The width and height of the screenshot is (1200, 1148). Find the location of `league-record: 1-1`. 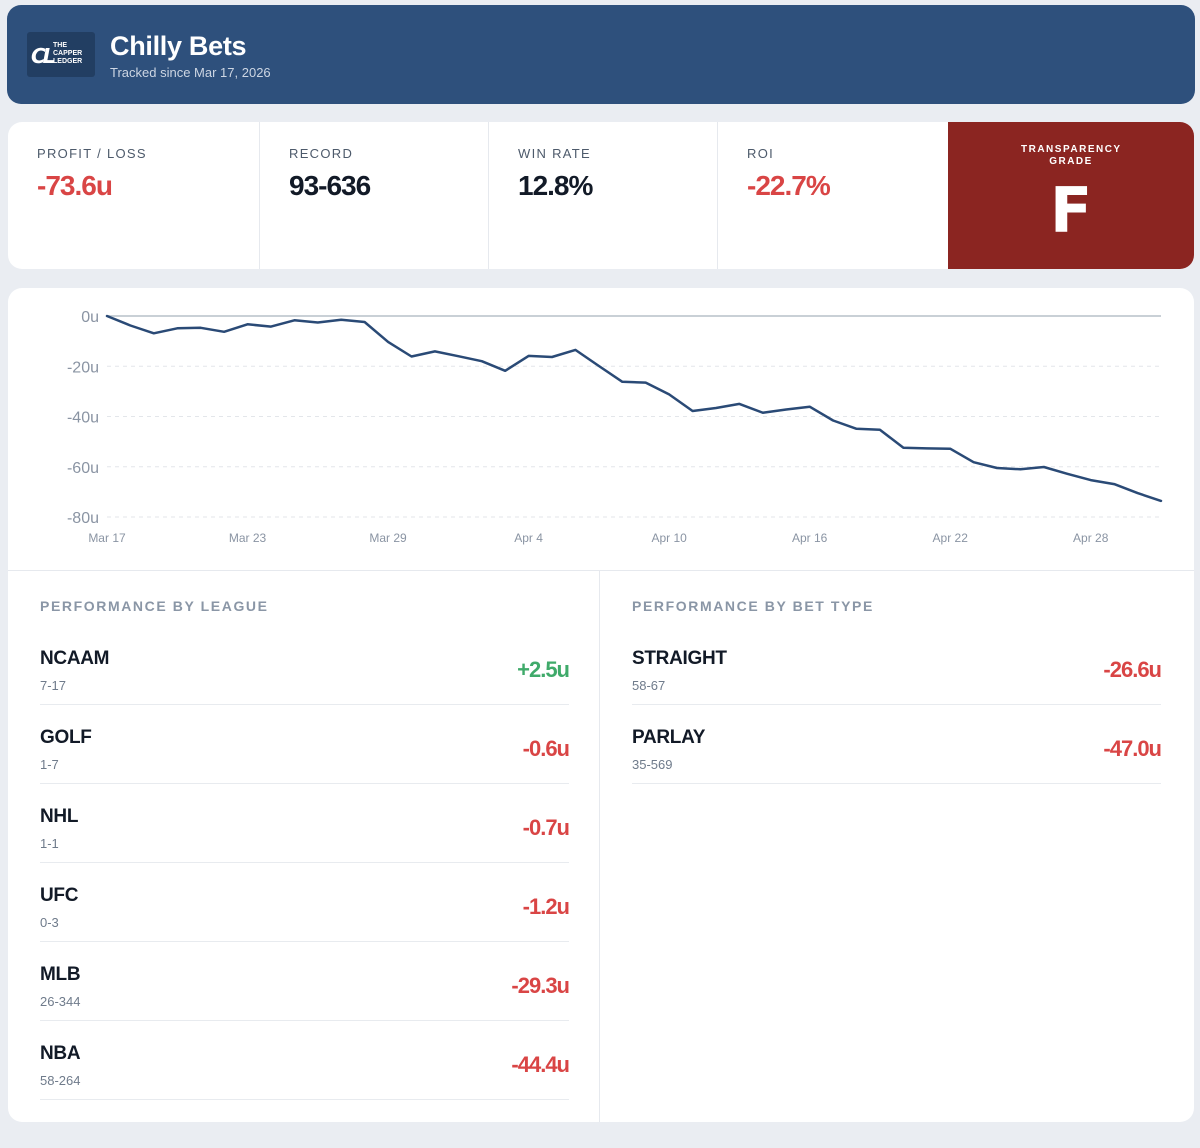

league-record: 1-1 is located at coordinates (49, 843).